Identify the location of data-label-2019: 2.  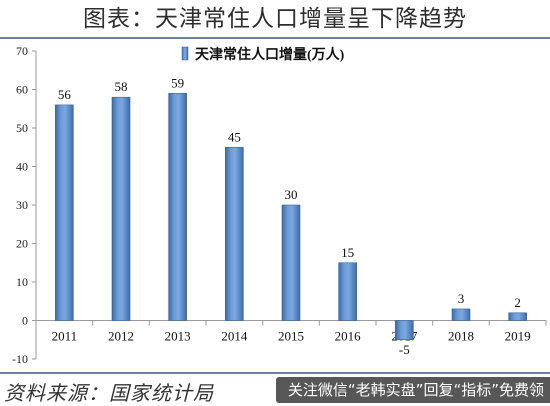
(517, 302).